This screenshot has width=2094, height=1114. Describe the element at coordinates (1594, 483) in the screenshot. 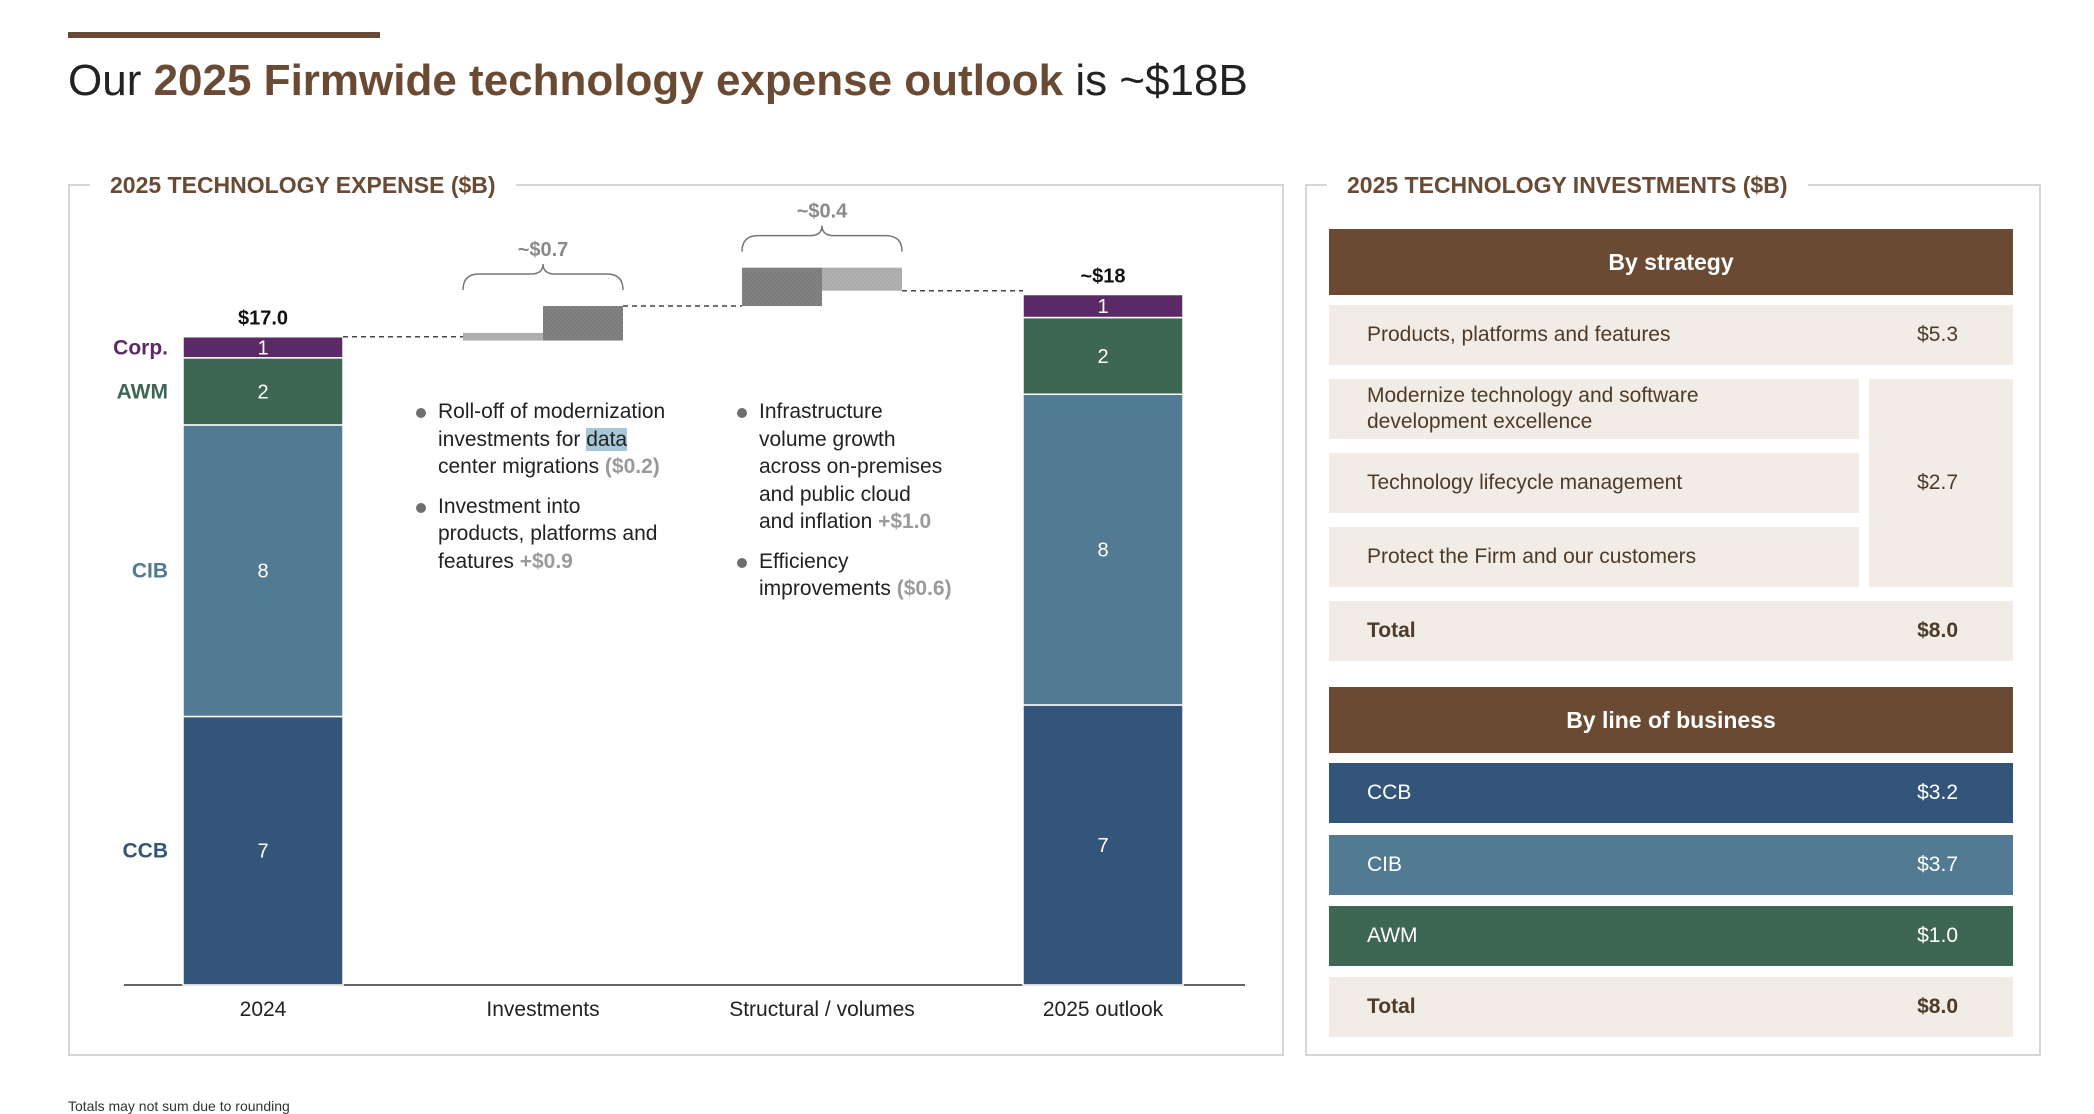

I see `strategy-row-lifecycle: Technology lifecycle management` at that location.